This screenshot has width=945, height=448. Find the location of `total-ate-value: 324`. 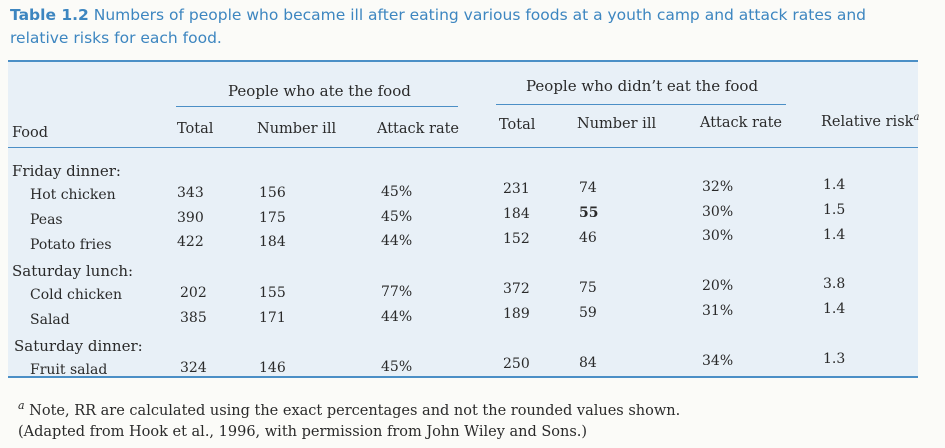

total-ate-value: 324 is located at coordinates (193, 368).